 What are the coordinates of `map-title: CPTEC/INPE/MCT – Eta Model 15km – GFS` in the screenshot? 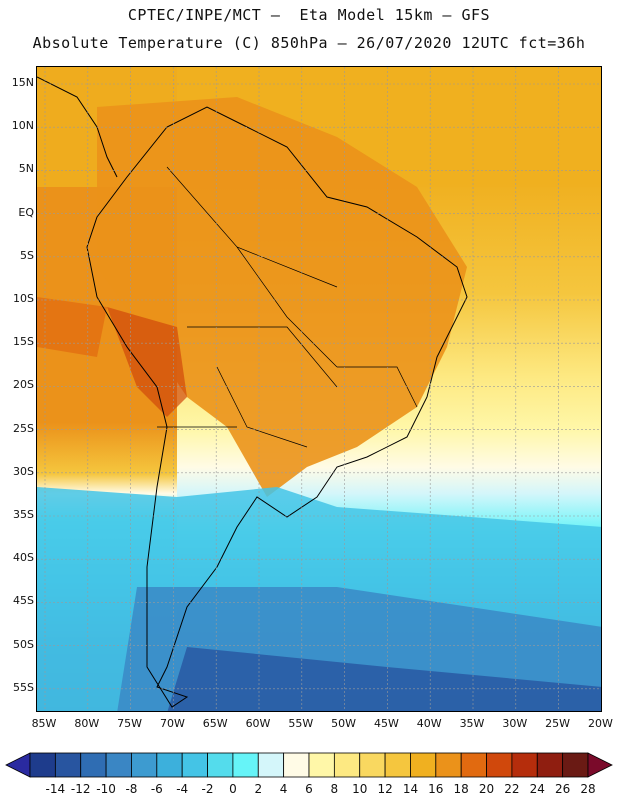 It's located at (309, 15).